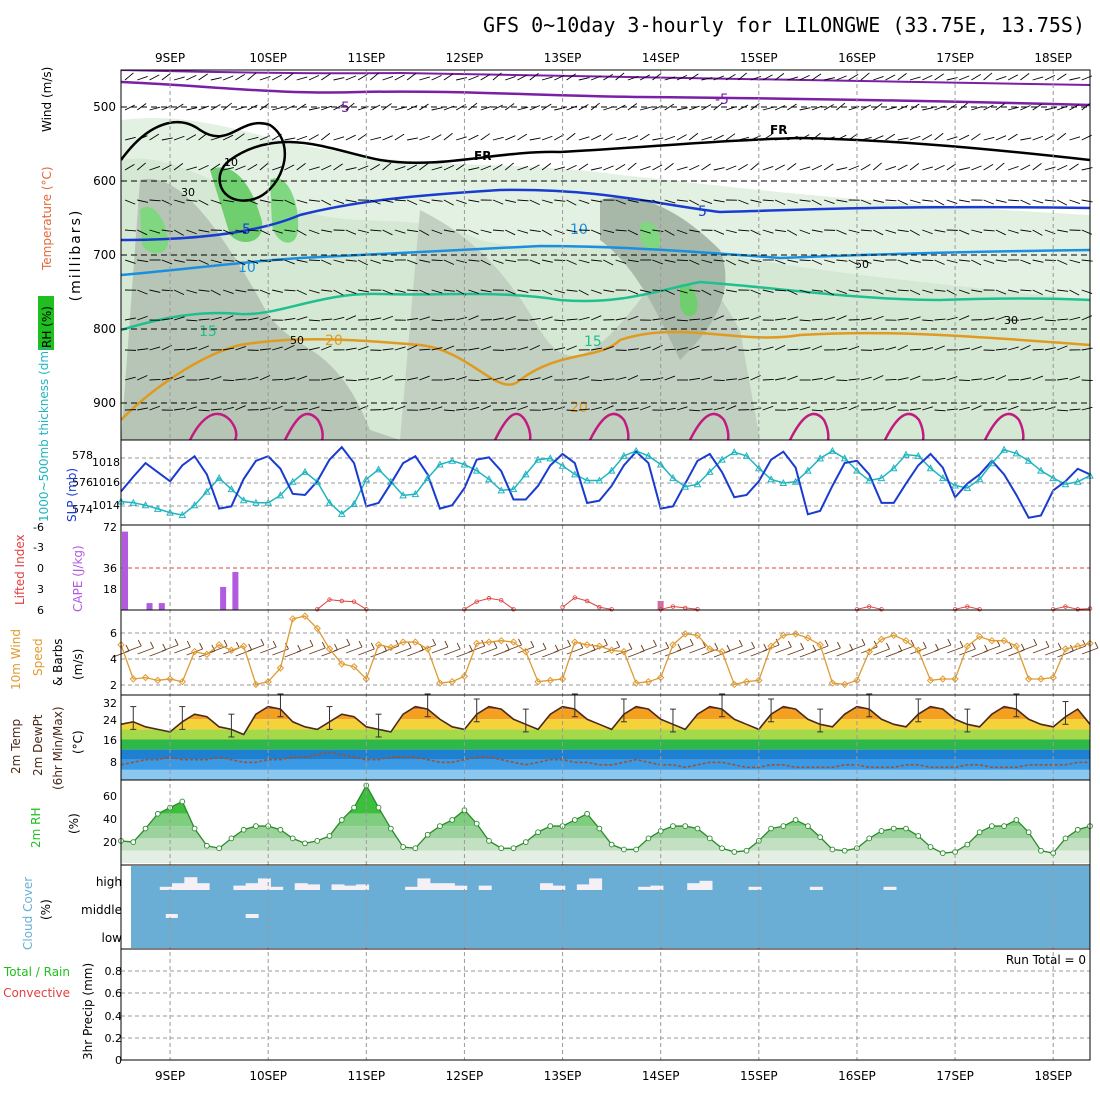  What do you see at coordinates (72, 495) in the screenshot?
I see `slp-label: SLP (mb)` at bounding box center [72, 495].